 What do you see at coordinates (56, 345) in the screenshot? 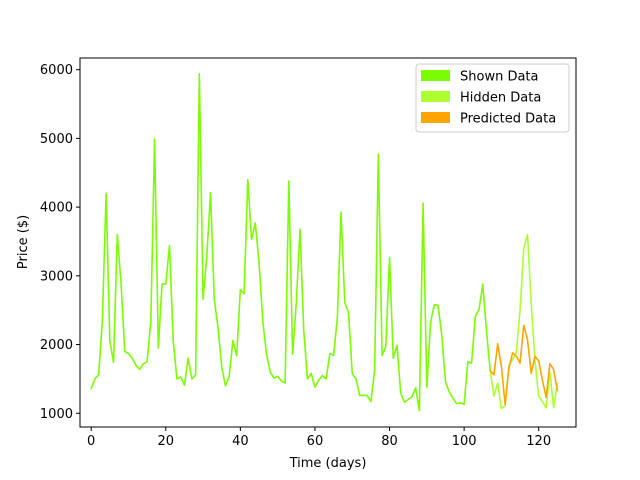
I see `y-tick-label: 2000` at bounding box center [56, 345].